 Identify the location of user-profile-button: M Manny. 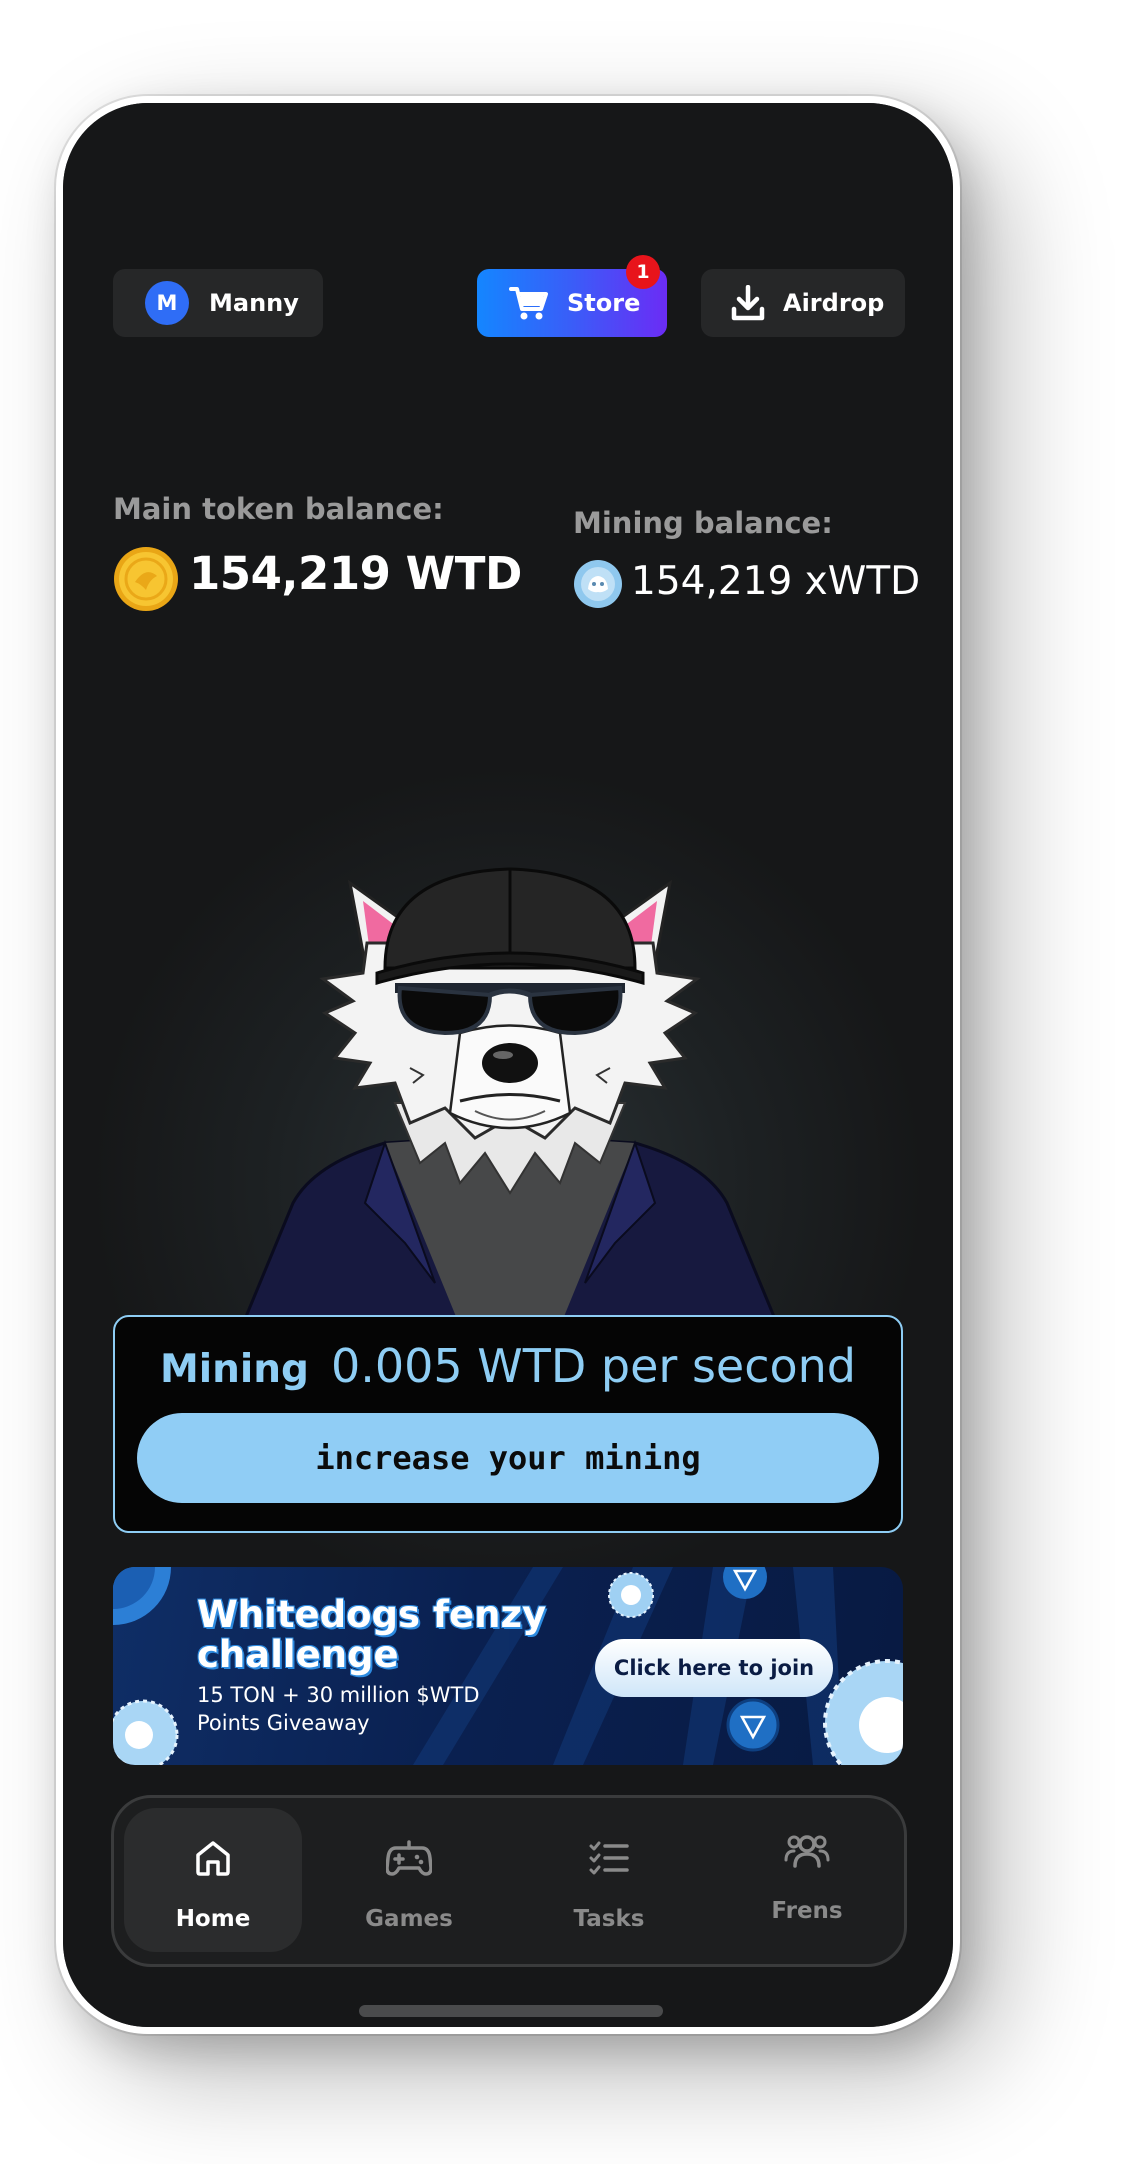
(218, 303).